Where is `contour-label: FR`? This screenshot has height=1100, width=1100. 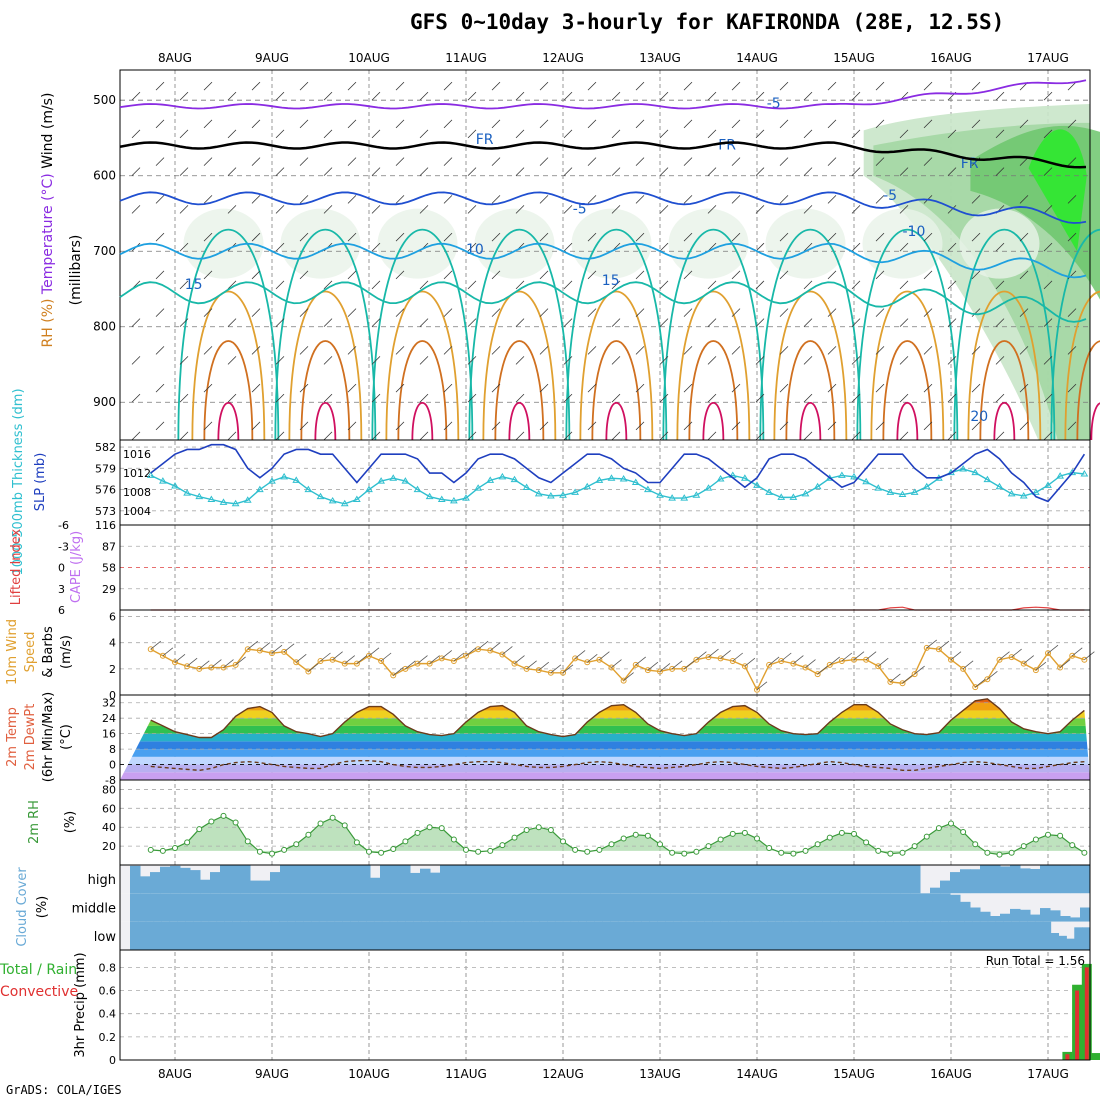 contour-label: FR is located at coordinates (727, 145).